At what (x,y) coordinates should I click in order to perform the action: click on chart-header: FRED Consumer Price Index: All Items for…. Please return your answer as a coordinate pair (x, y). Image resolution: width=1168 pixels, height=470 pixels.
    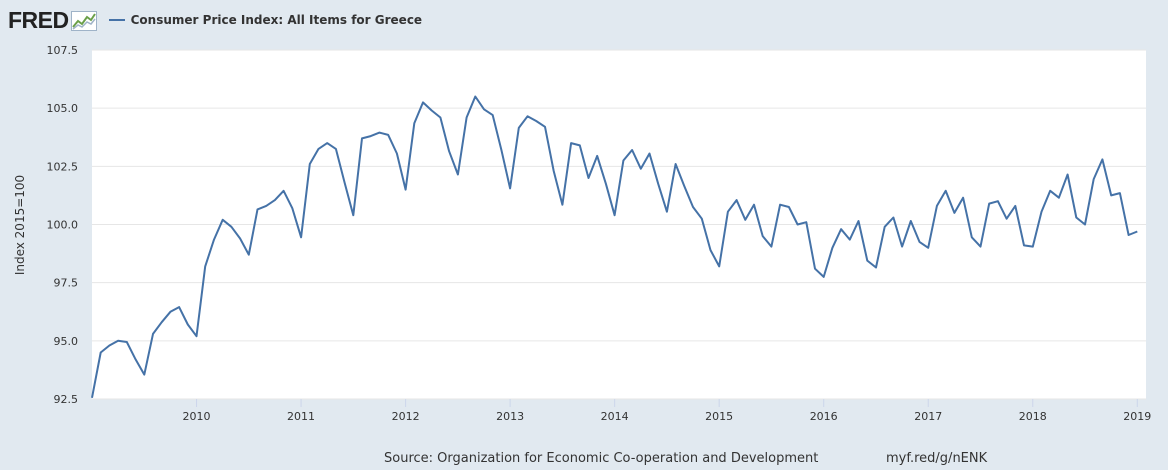
    Looking at the image, I should click on (215, 20).